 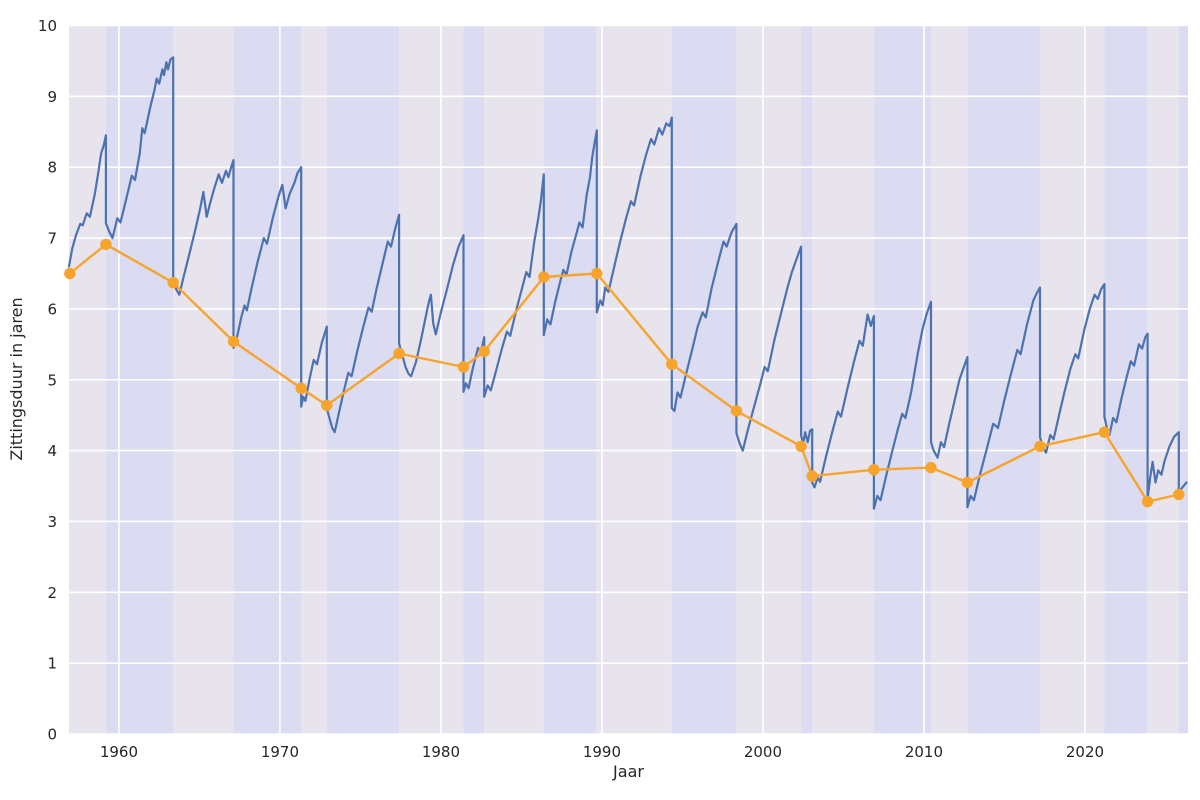 I want to click on y-tick-label: 9, so click(x=52, y=97).